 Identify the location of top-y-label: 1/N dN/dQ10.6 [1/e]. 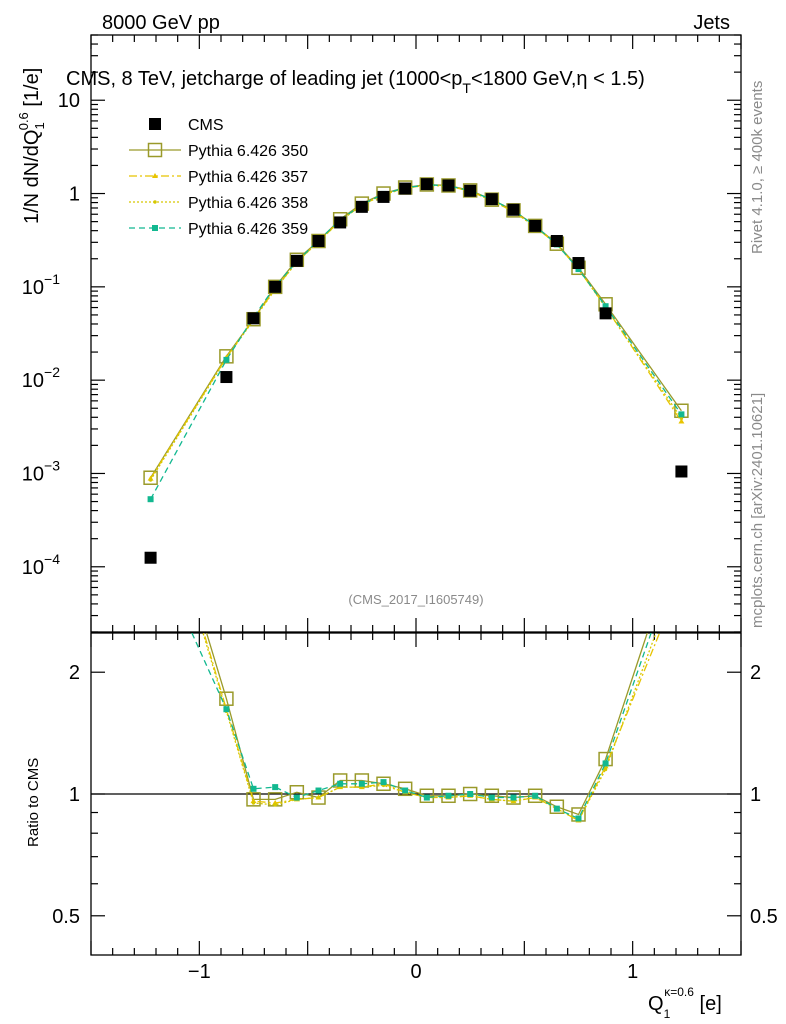
(31, 146).